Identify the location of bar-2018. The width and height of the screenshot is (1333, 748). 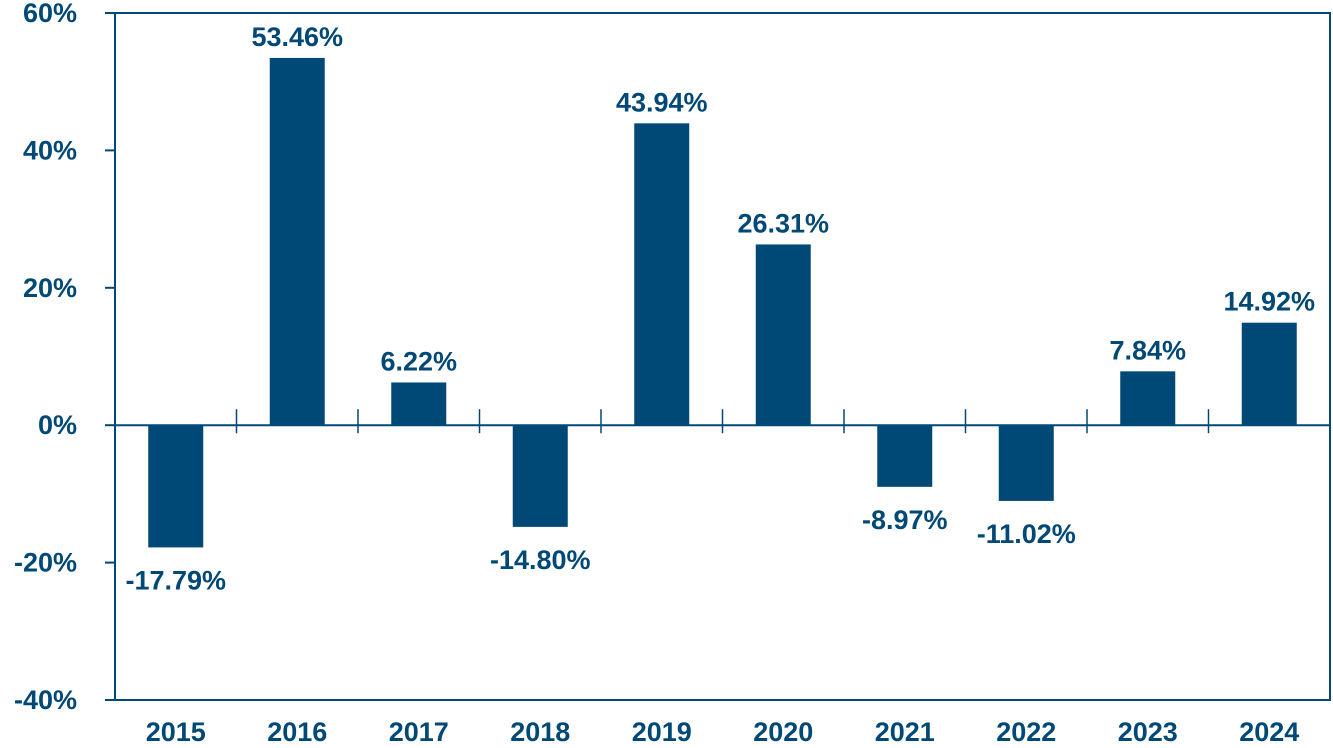
(540, 476).